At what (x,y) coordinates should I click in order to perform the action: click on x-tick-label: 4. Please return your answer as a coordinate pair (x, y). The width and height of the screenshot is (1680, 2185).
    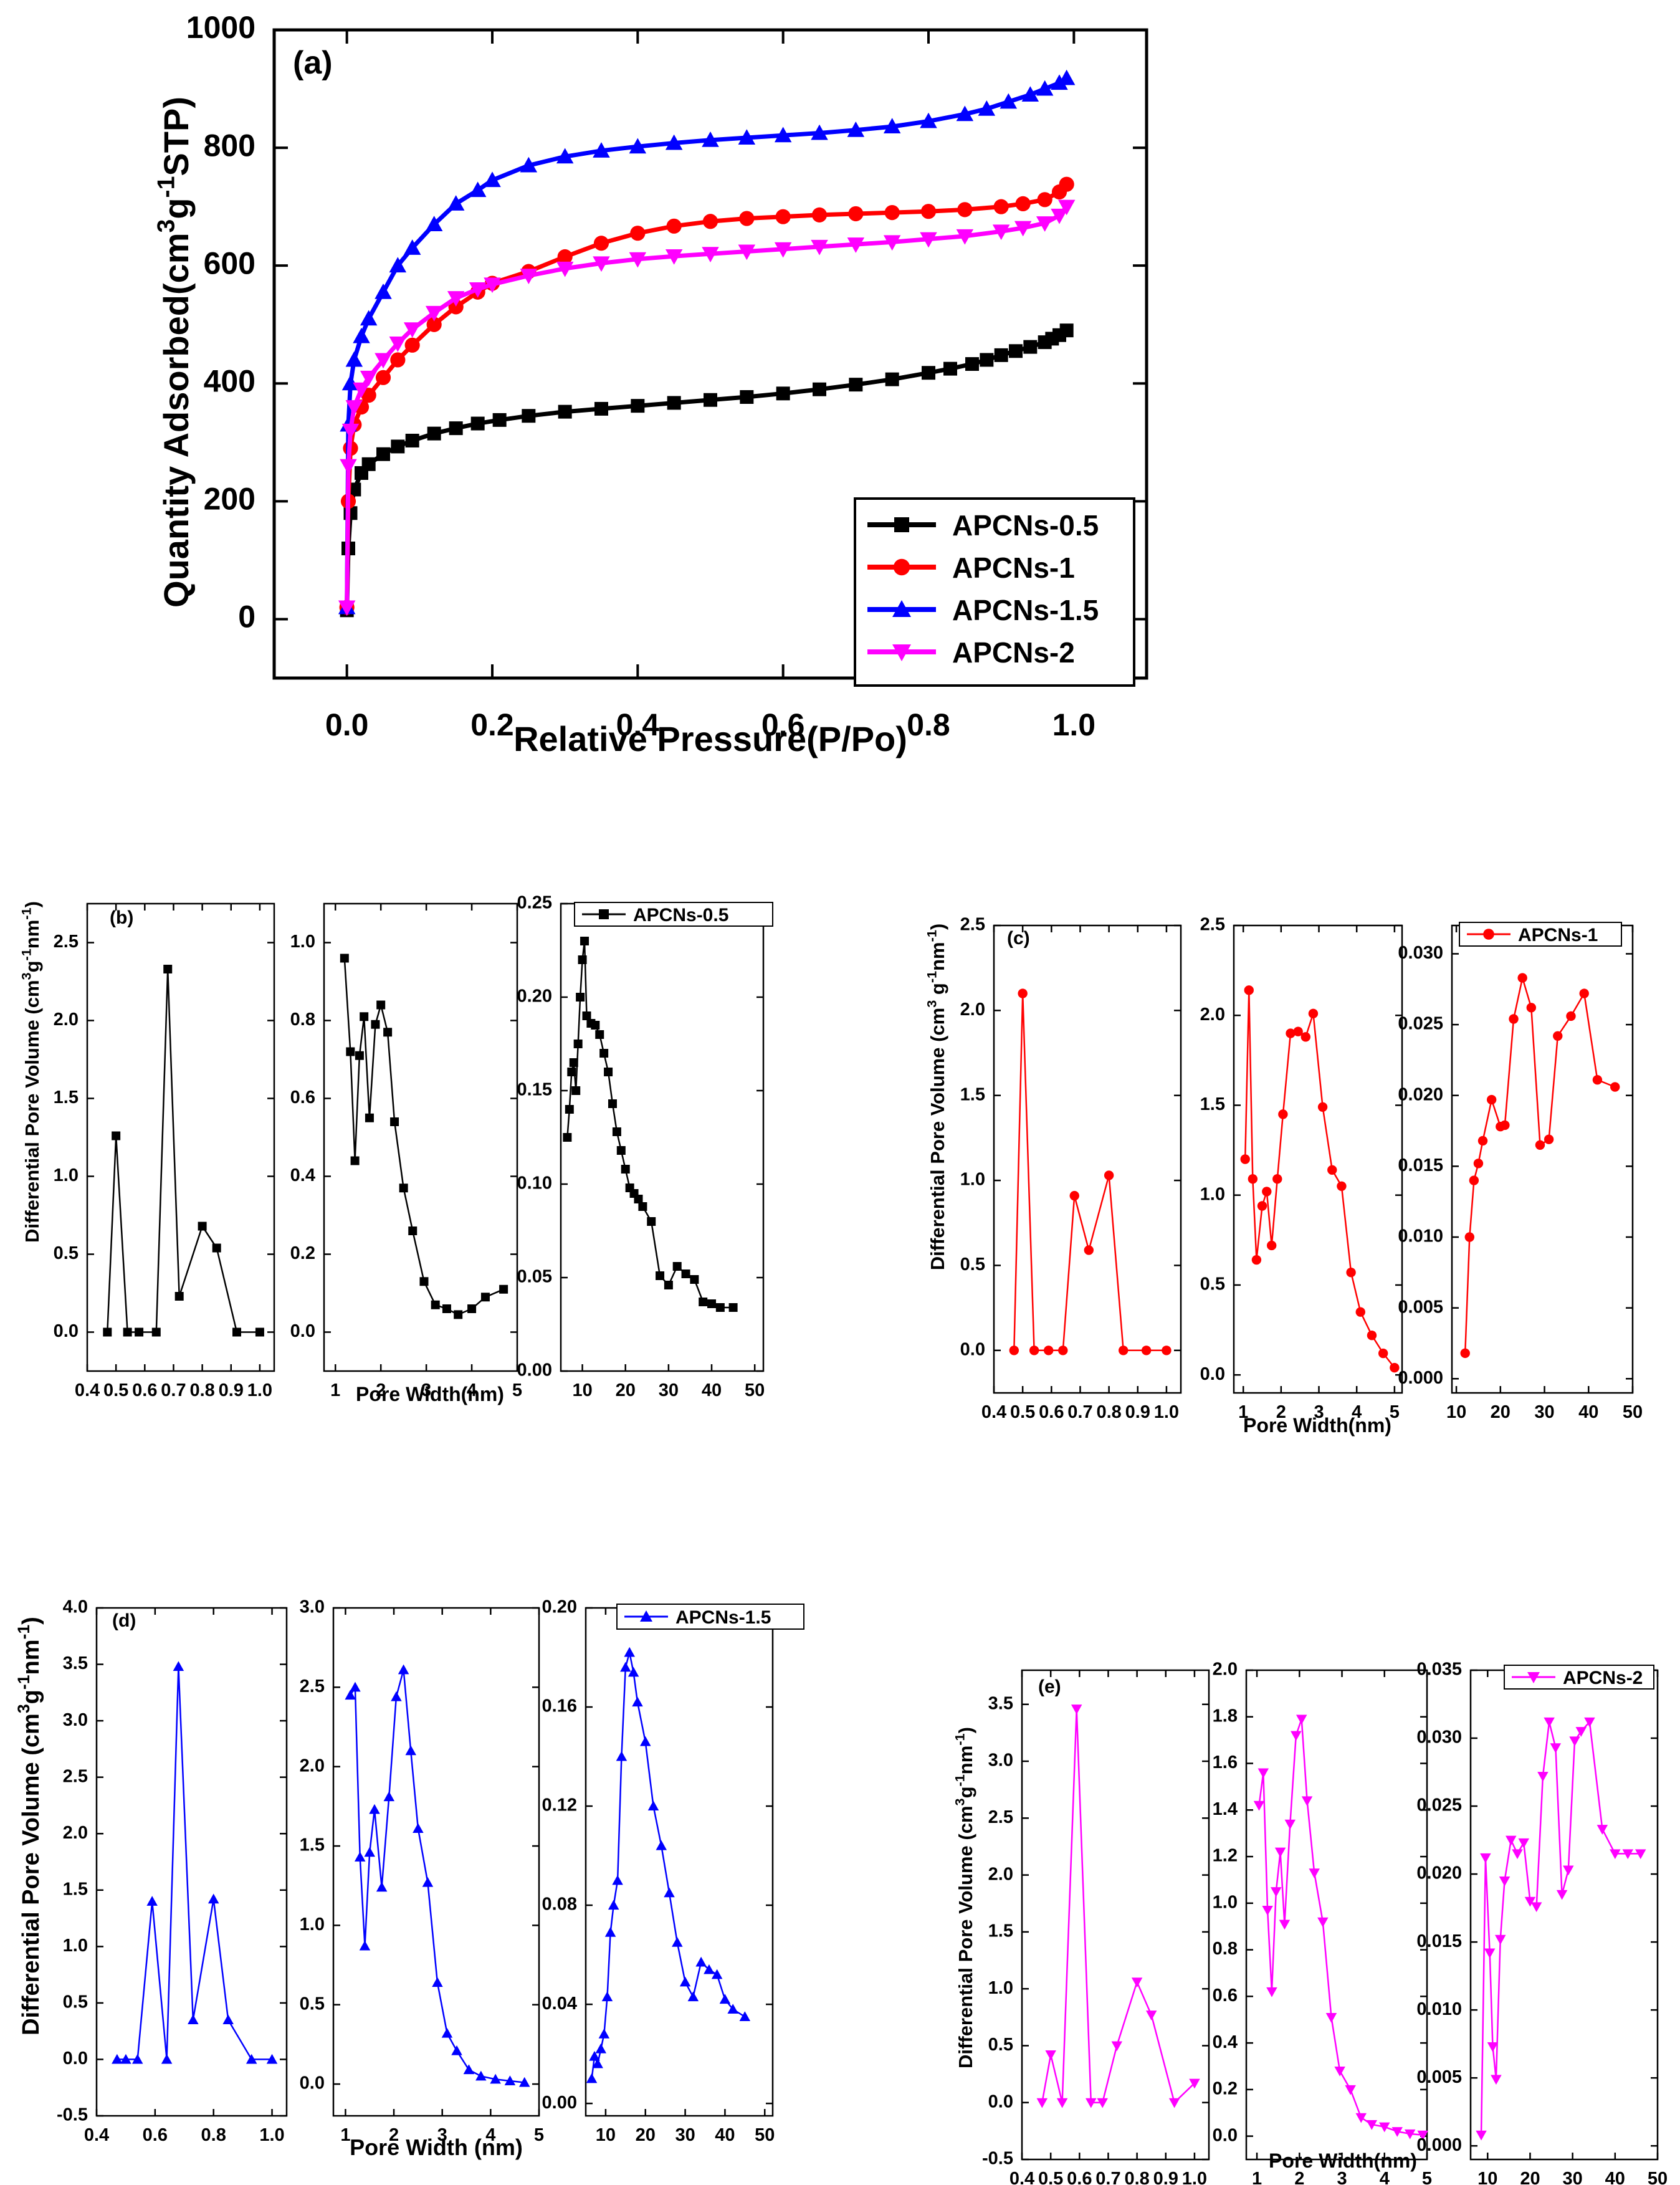
    Looking at the image, I should click on (490, 2135).